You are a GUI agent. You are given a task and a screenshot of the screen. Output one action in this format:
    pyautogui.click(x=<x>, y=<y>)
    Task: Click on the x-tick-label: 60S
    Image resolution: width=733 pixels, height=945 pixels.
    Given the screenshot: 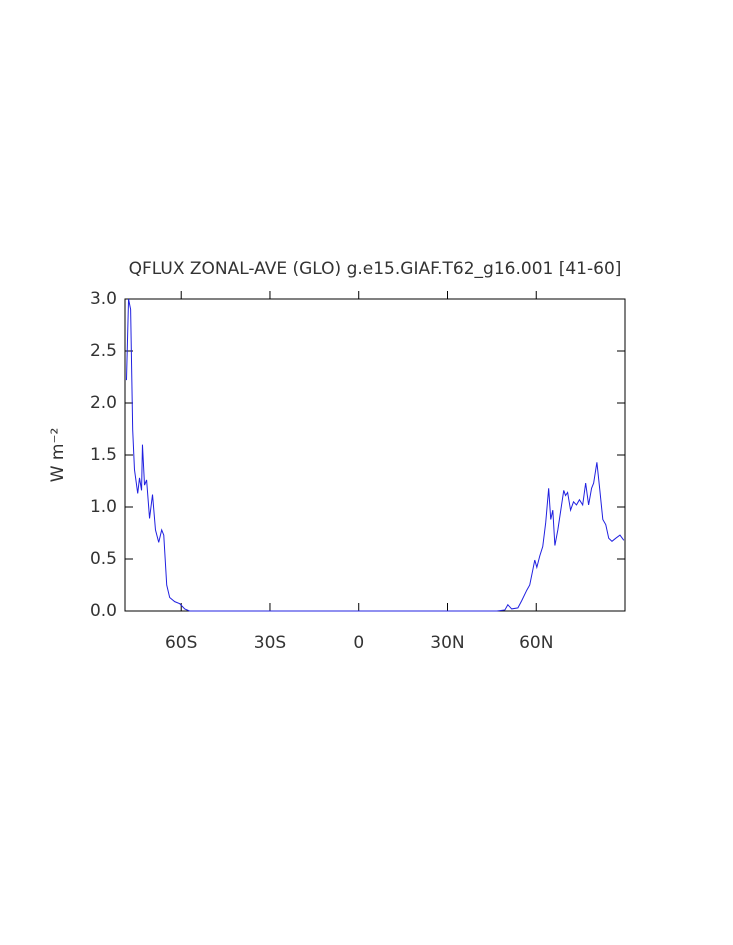 What is the action you would take?
    pyautogui.click(x=181, y=643)
    